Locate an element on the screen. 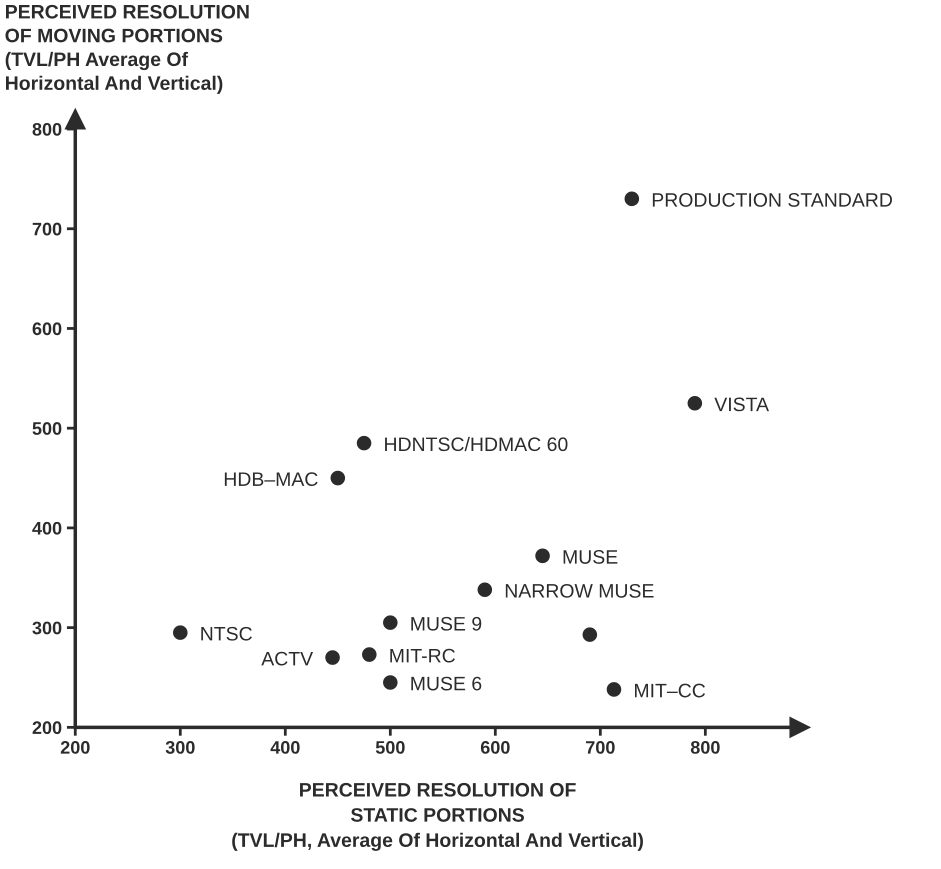  x-axis-title: PERCEIVED RESOLUTION OF STATIC PORTIONS (TVL/PH, Average Of Horizontal And Vertical) is located at coordinates (437, 816).